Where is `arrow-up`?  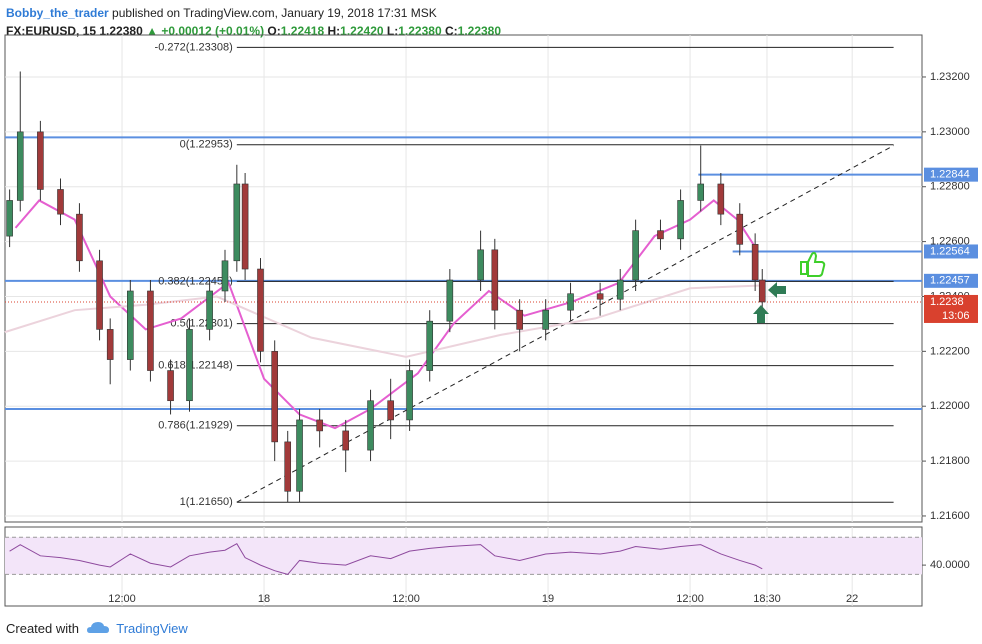 arrow-up is located at coordinates (761, 314).